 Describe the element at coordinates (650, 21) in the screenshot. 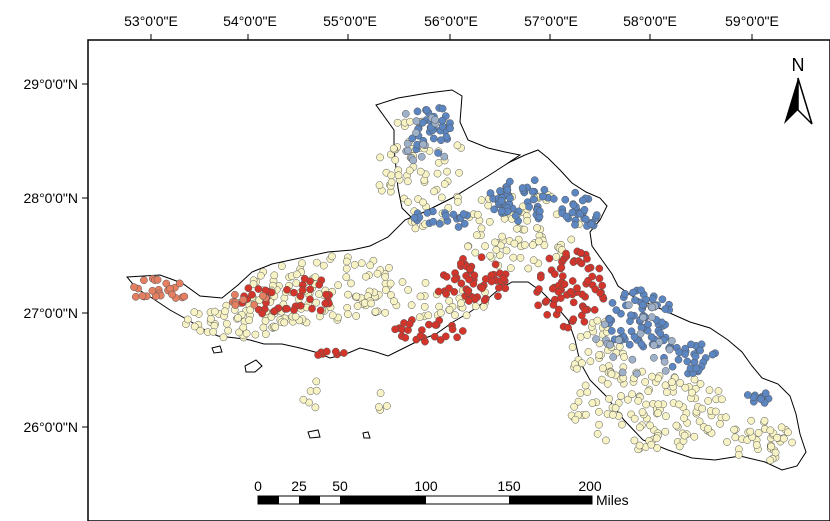

I see `lon-label: 58°0'0"E` at that location.